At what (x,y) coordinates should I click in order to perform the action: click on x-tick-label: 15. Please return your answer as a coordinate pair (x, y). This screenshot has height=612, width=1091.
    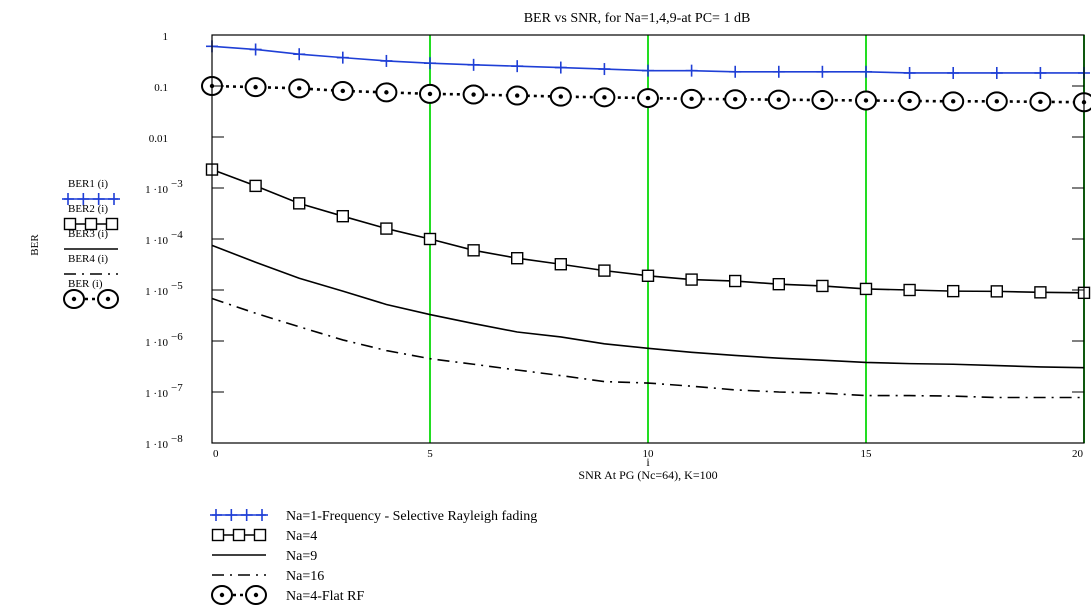
    Looking at the image, I should click on (867, 454).